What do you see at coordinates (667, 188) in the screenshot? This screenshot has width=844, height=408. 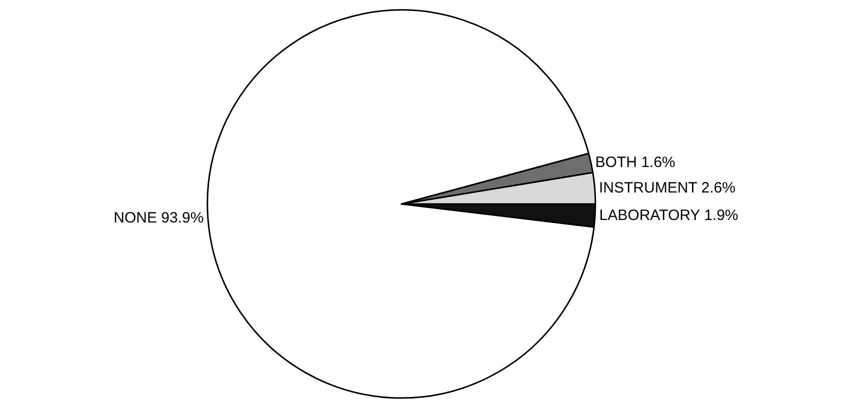 I see `slice-label: INSTRUMENT 2.6%` at bounding box center [667, 188].